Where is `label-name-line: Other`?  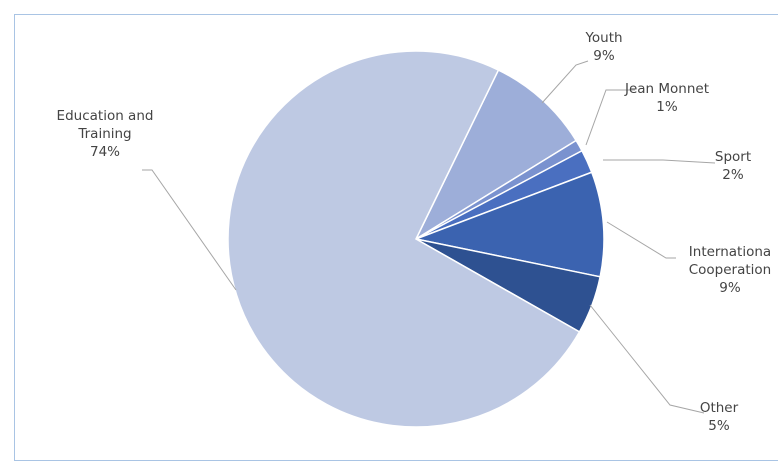 label-name-line: Other is located at coordinates (719, 408).